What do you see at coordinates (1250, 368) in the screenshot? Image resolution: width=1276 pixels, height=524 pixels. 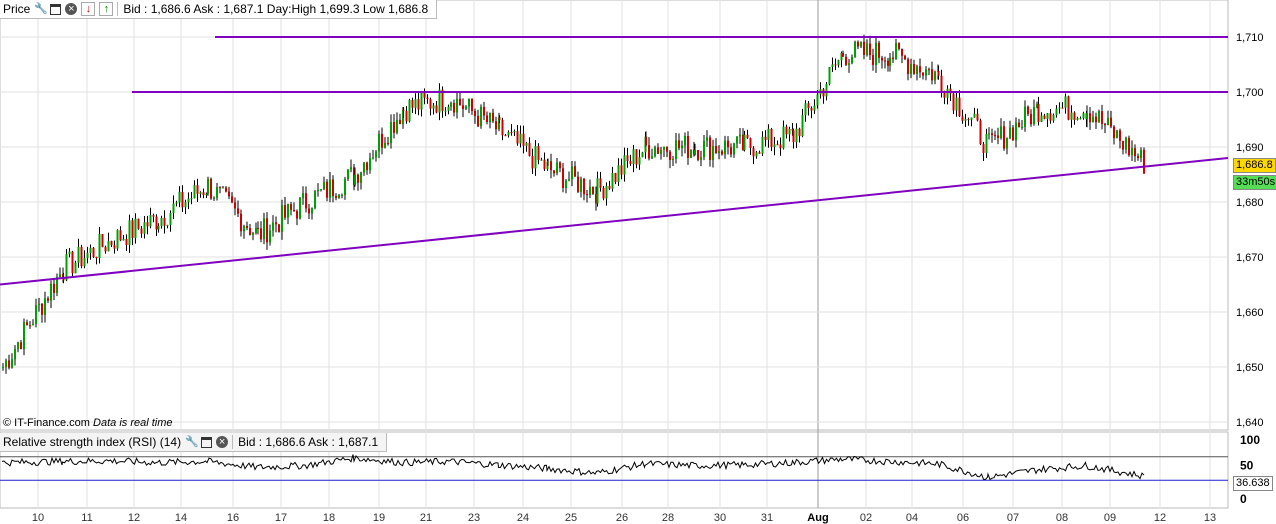 I see `y-tick-label: 1,650` at bounding box center [1250, 368].